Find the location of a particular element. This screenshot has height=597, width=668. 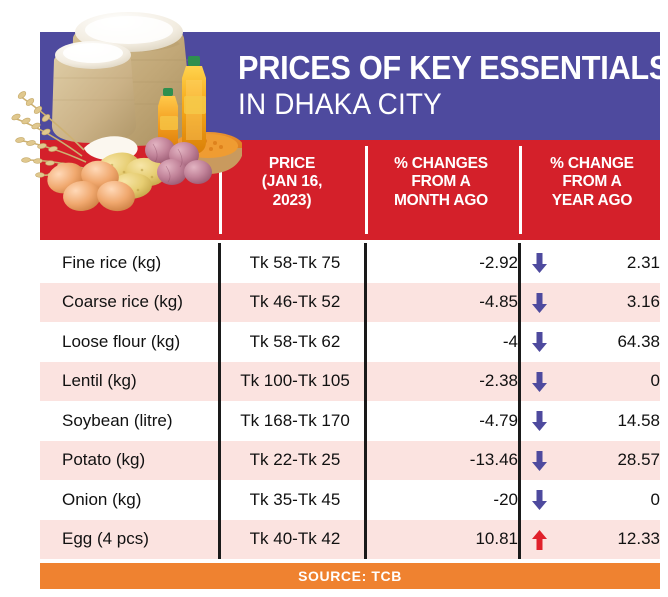

cell-month-value: -20 is located at coordinates (505, 499).